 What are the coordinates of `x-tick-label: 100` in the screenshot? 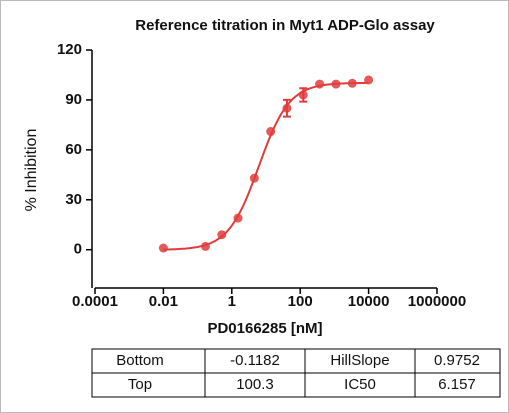 It's located at (300, 301).